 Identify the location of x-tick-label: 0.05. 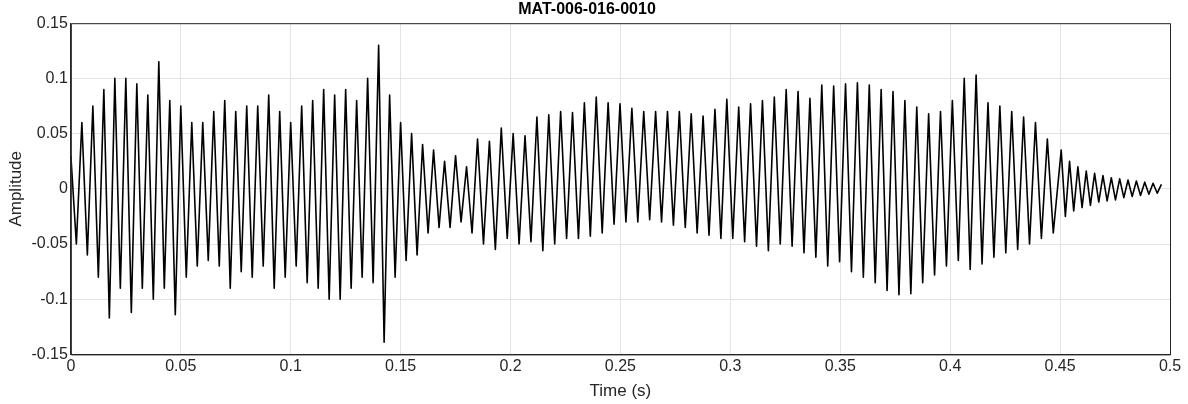
(181, 366).